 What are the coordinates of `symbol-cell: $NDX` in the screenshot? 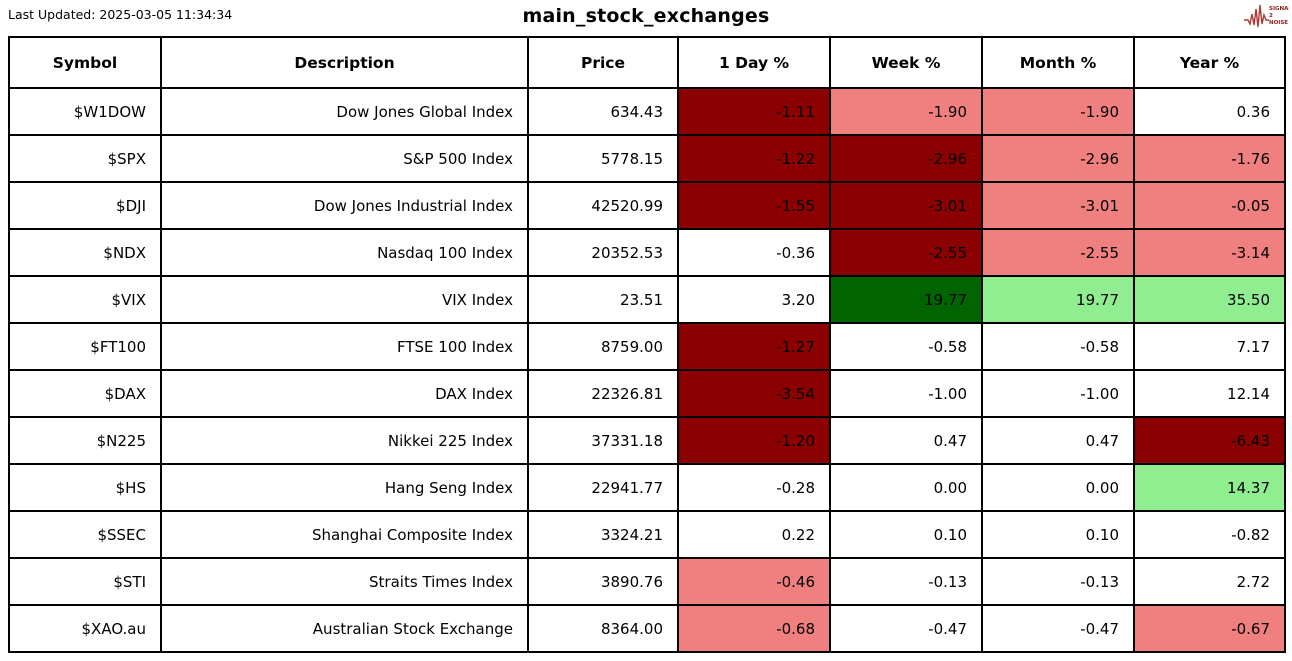 It's located at (85, 252).